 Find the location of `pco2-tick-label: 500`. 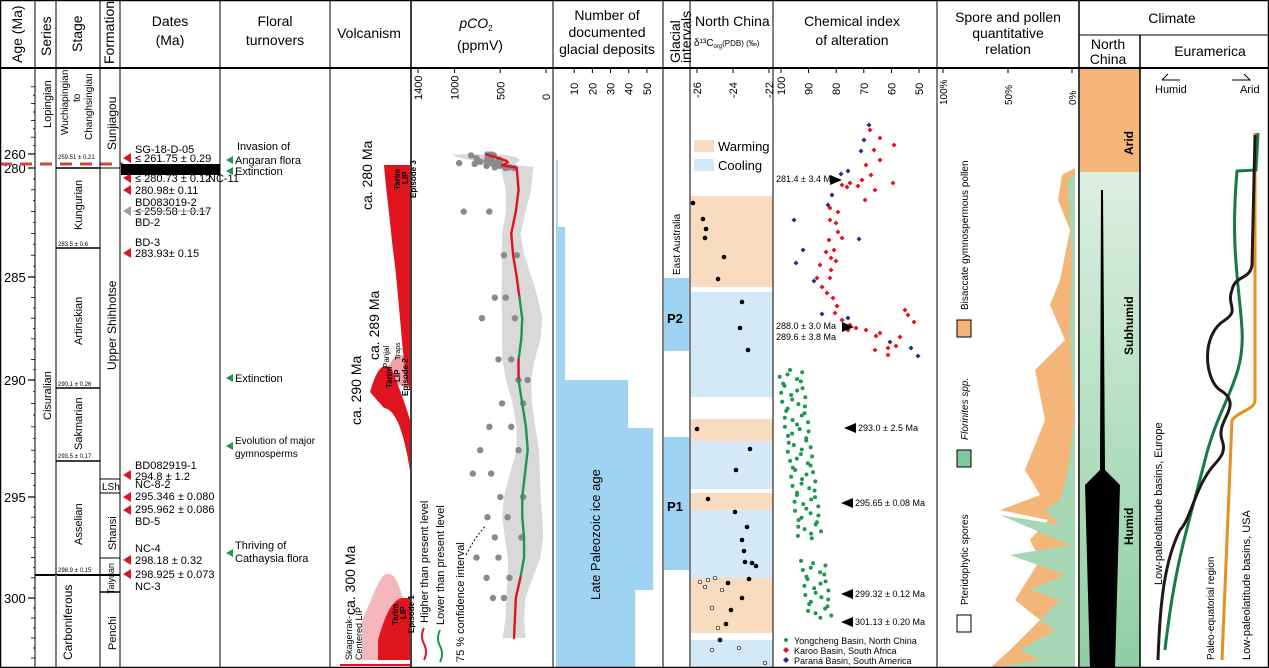

pco2-tick-label: 500 is located at coordinates (501, 91).